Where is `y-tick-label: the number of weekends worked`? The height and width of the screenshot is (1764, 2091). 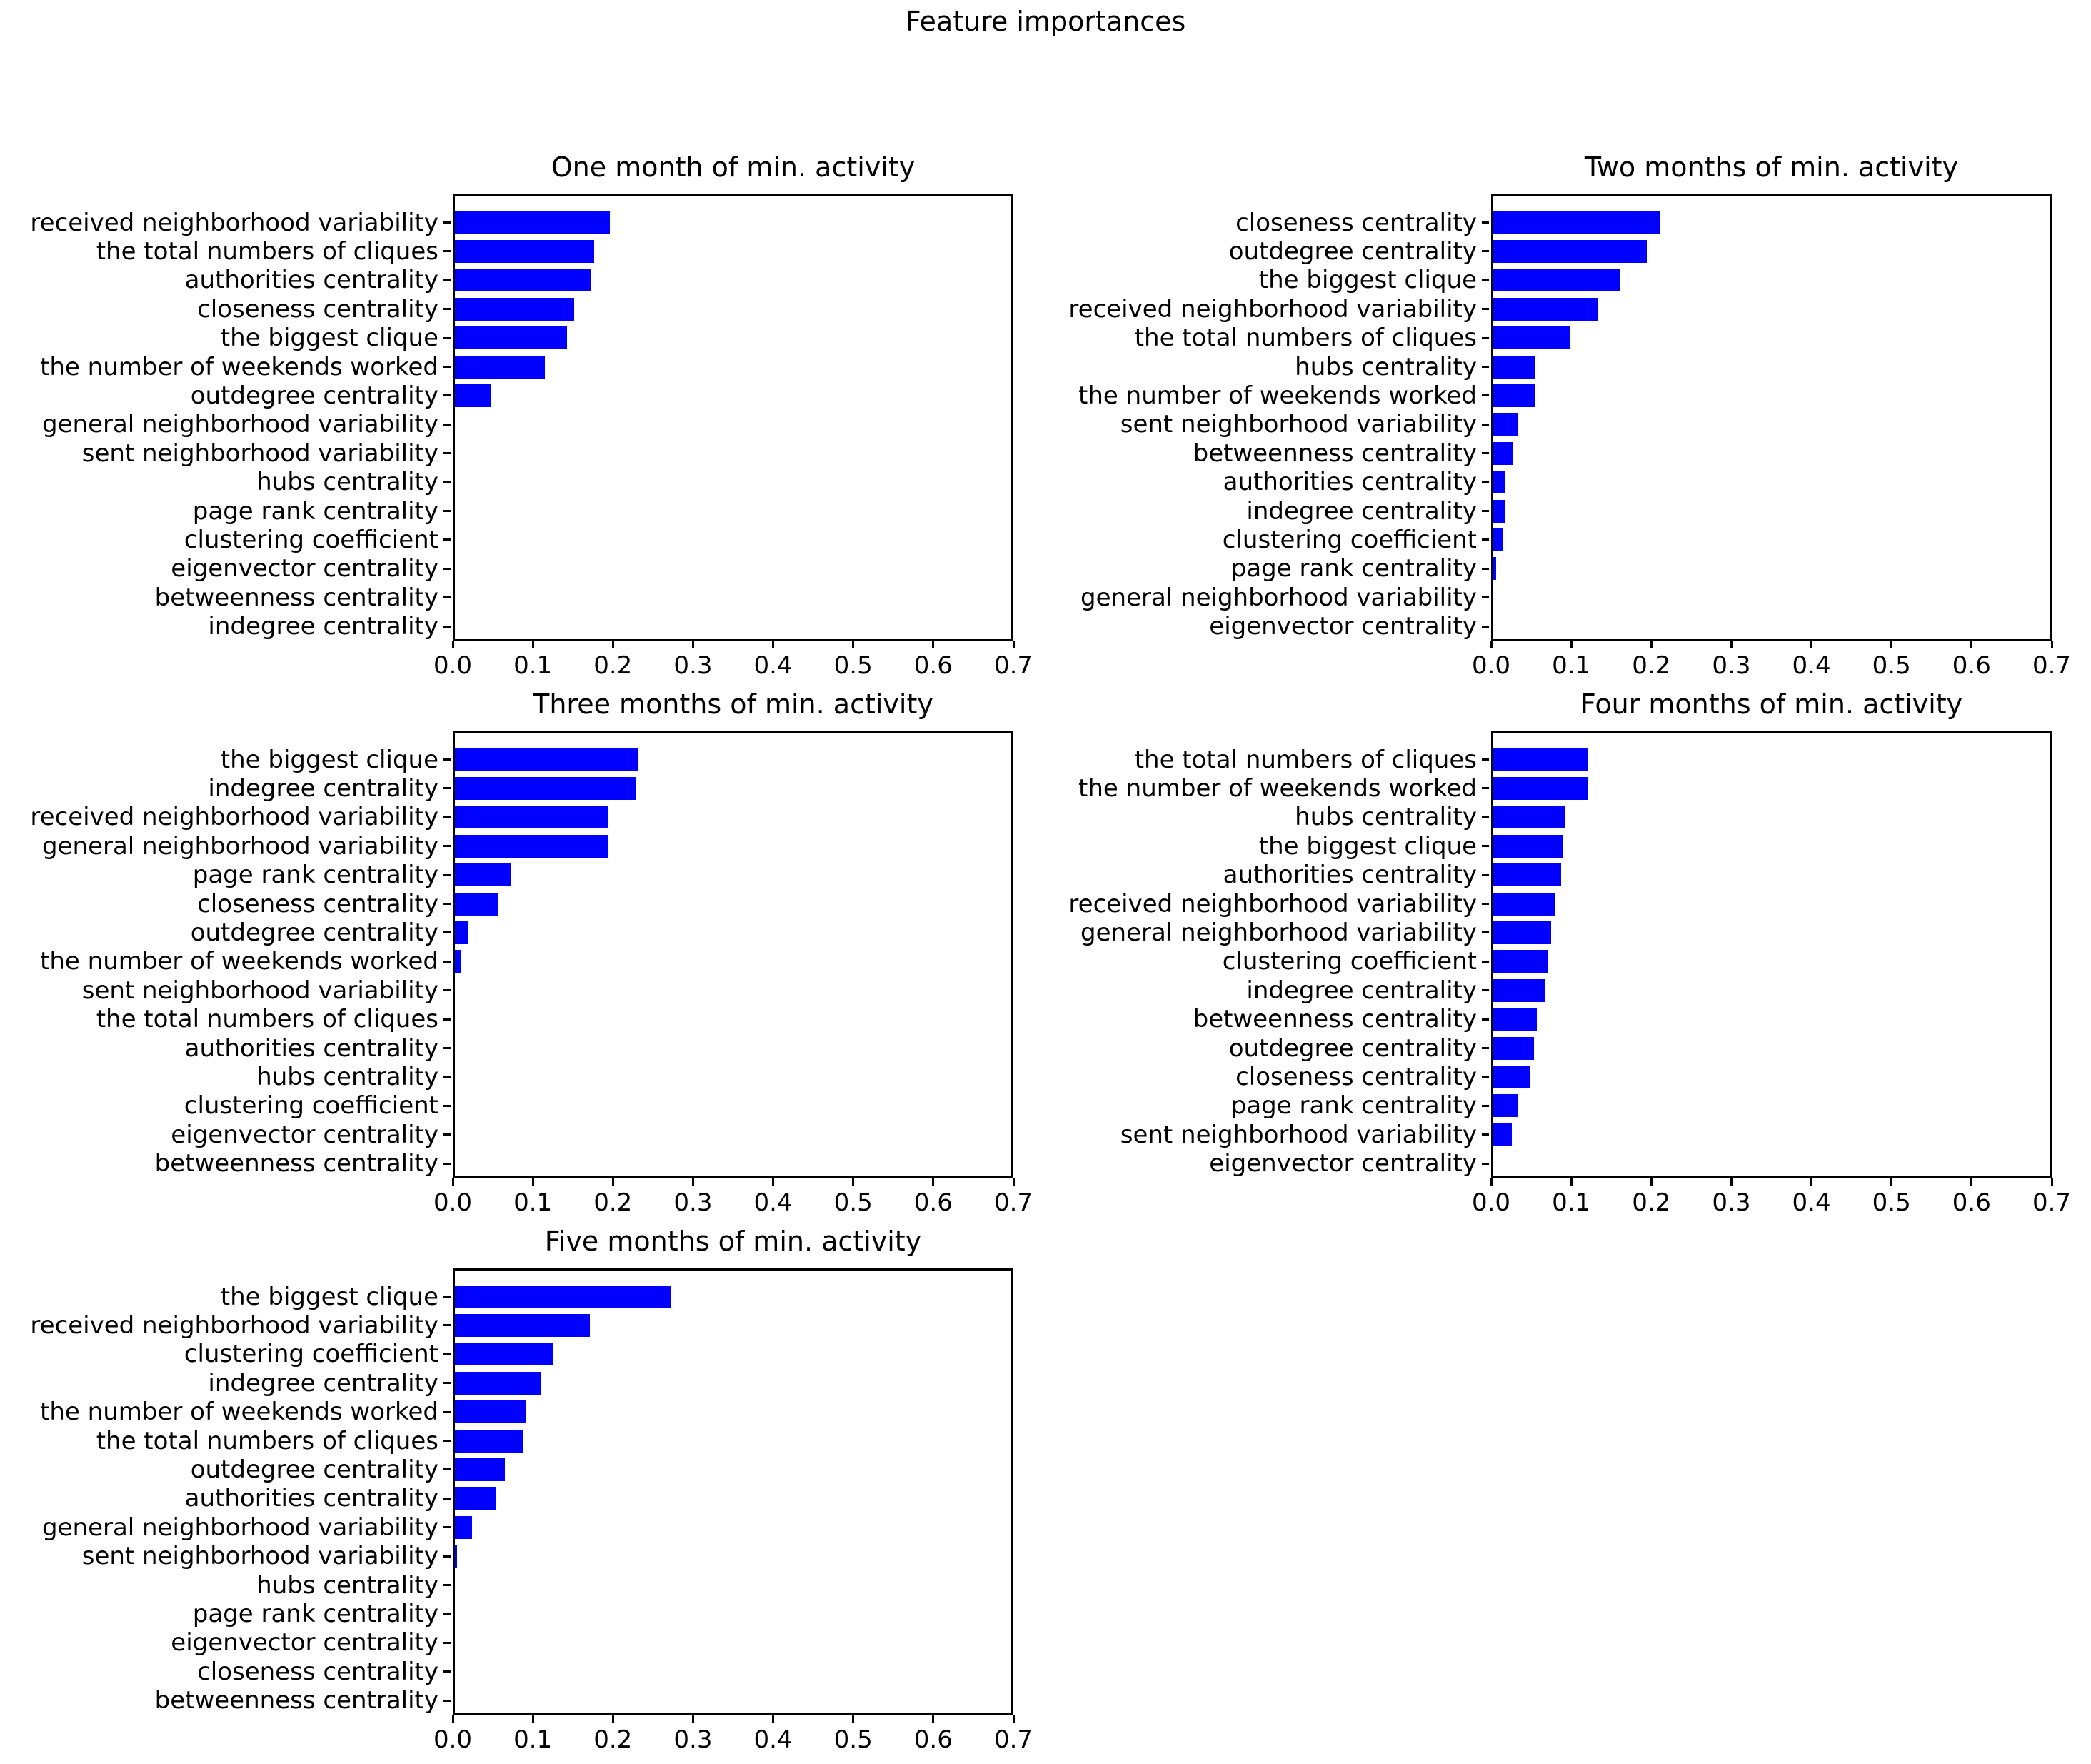 y-tick-label: the number of weekends worked is located at coordinates (239, 1412).